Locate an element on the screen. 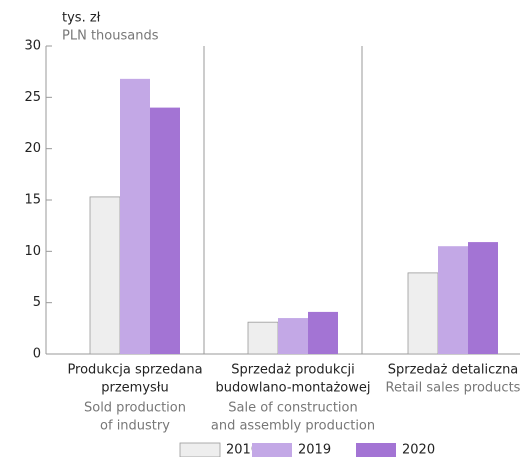 The height and width of the screenshot is (461, 520). y-tick-label: 30 is located at coordinates (32, 46).